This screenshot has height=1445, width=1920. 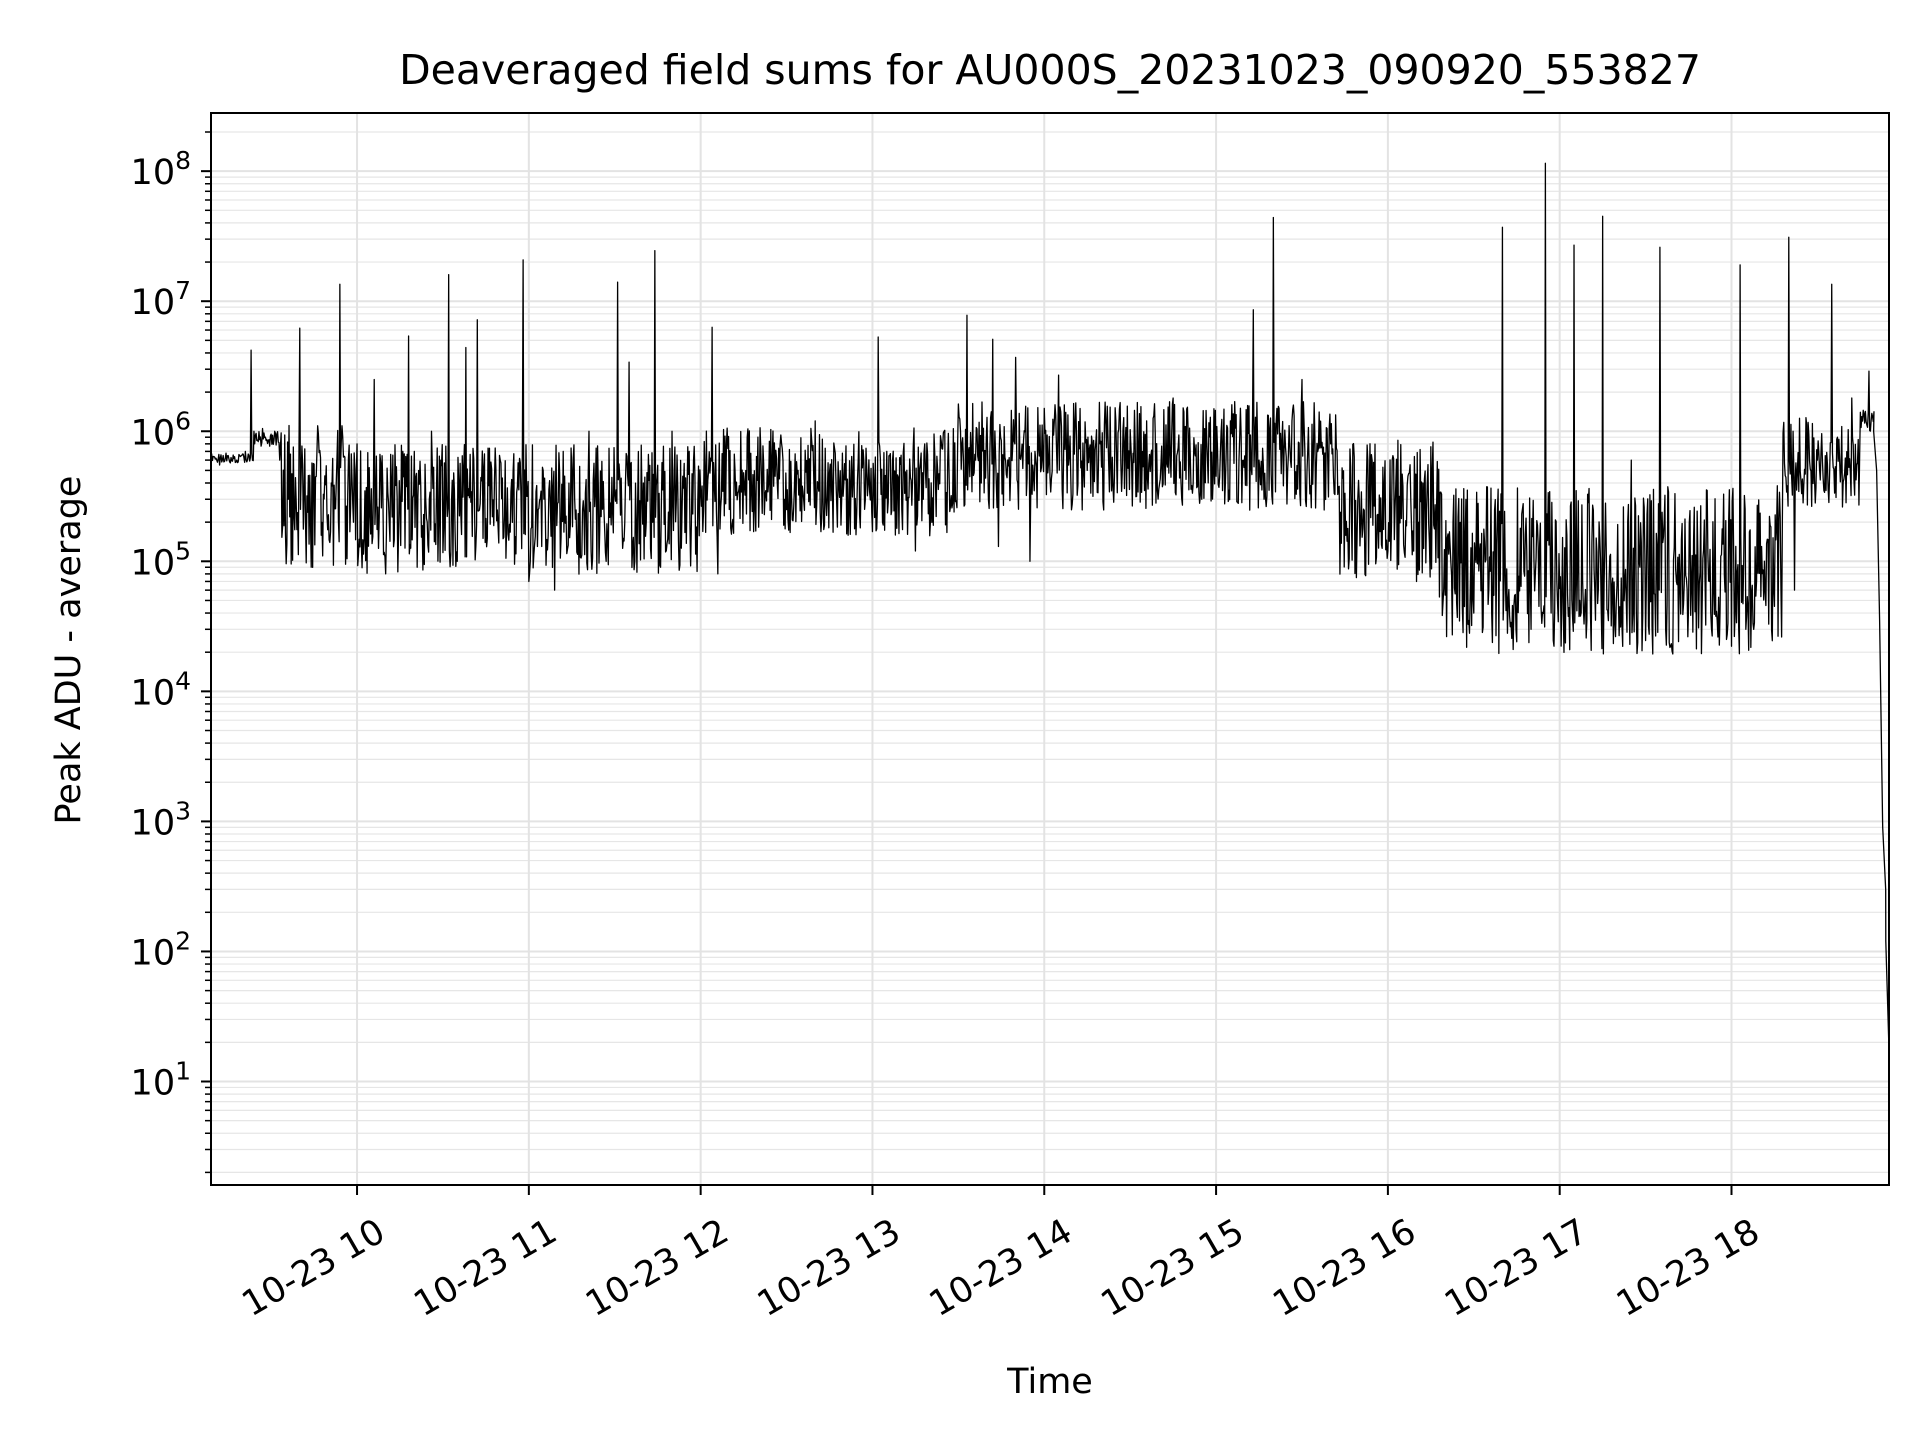 What do you see at coordinates (161, 169) in the screenshot?
I see `y-tick-label: 10⁸` at bounding box center [161, 169].